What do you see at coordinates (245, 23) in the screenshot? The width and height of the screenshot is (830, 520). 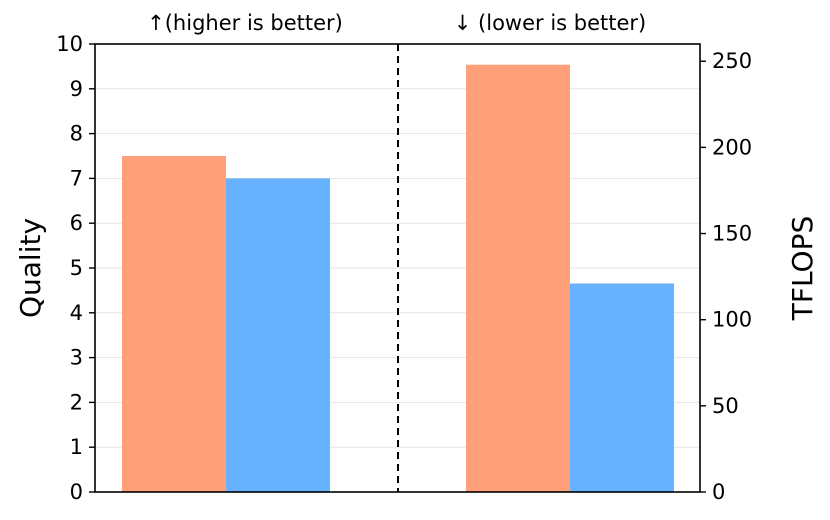 I see `annotation-higher-is-better: ↑(higher is better)` at bounding box center [245, 23].